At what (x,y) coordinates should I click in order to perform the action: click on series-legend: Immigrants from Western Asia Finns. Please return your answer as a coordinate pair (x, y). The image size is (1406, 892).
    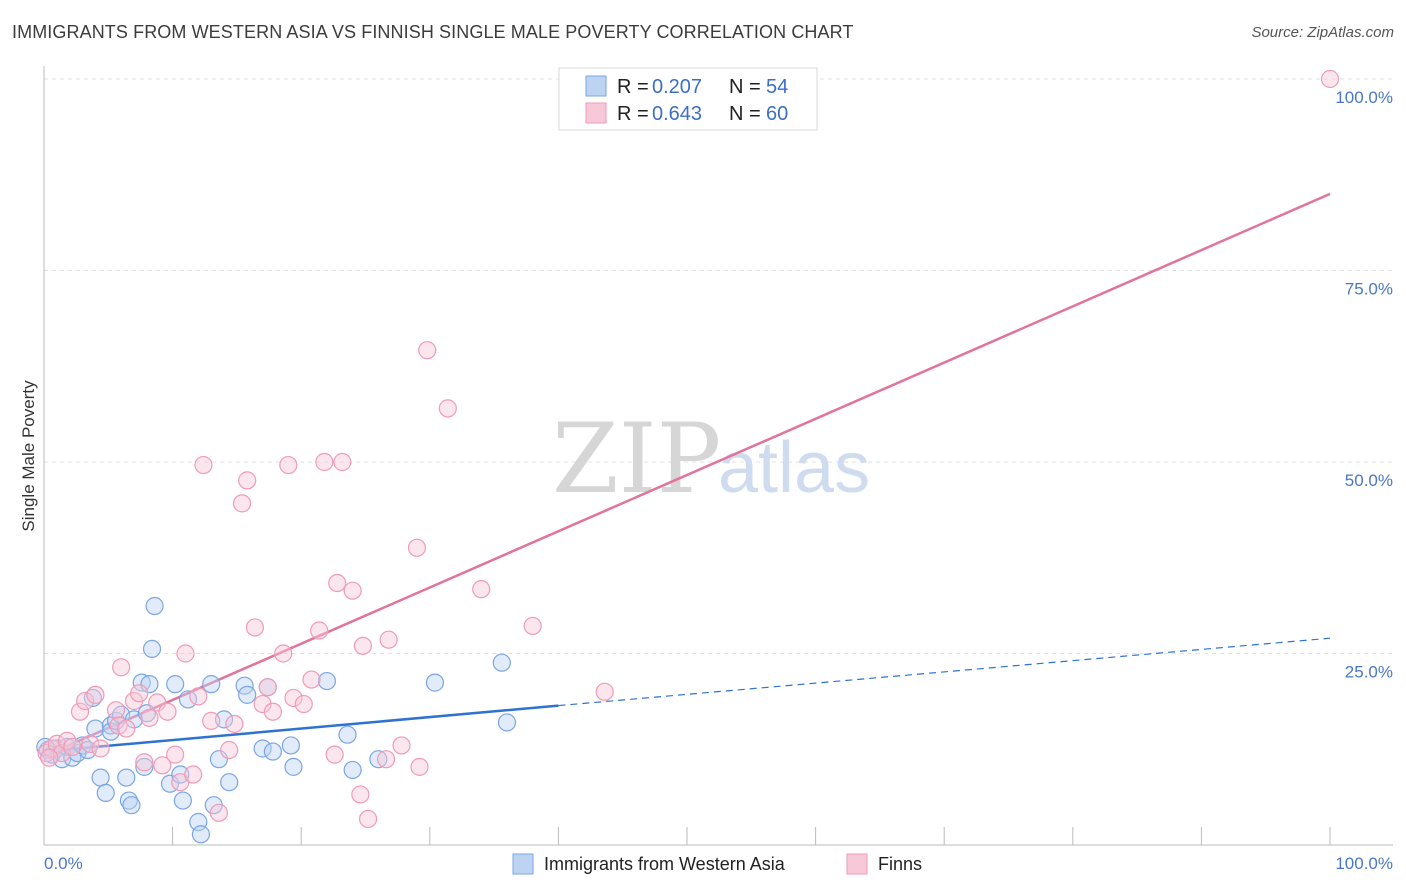
    Looking at the image, I should click on (717, 864).